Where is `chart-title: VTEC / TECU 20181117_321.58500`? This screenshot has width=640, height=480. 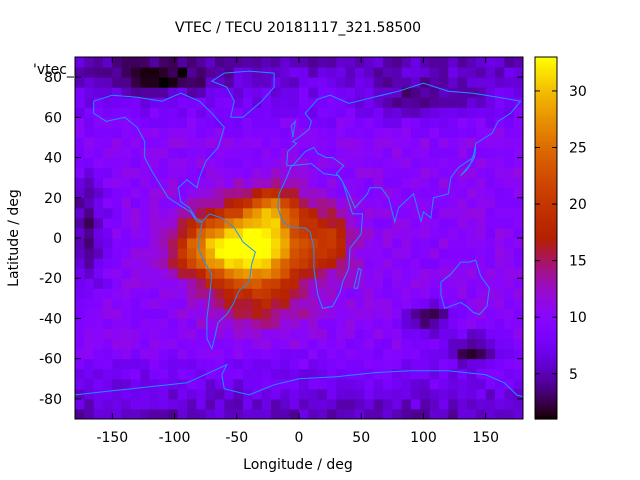
chart-title: VTEC / TECU 20181117_321.58500 is located at coordinates (298, 28).